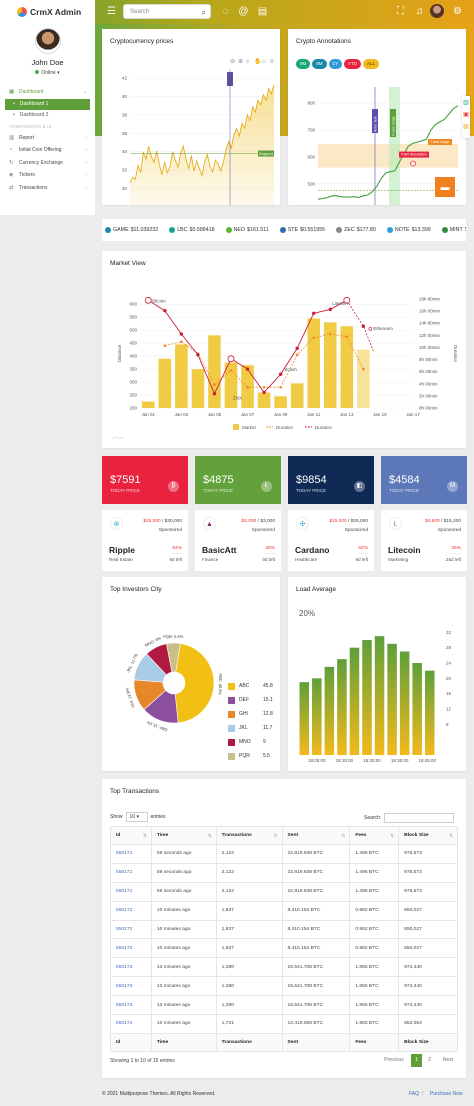  I want to click on column-header: Block Size ⇅, so click(428, 835).